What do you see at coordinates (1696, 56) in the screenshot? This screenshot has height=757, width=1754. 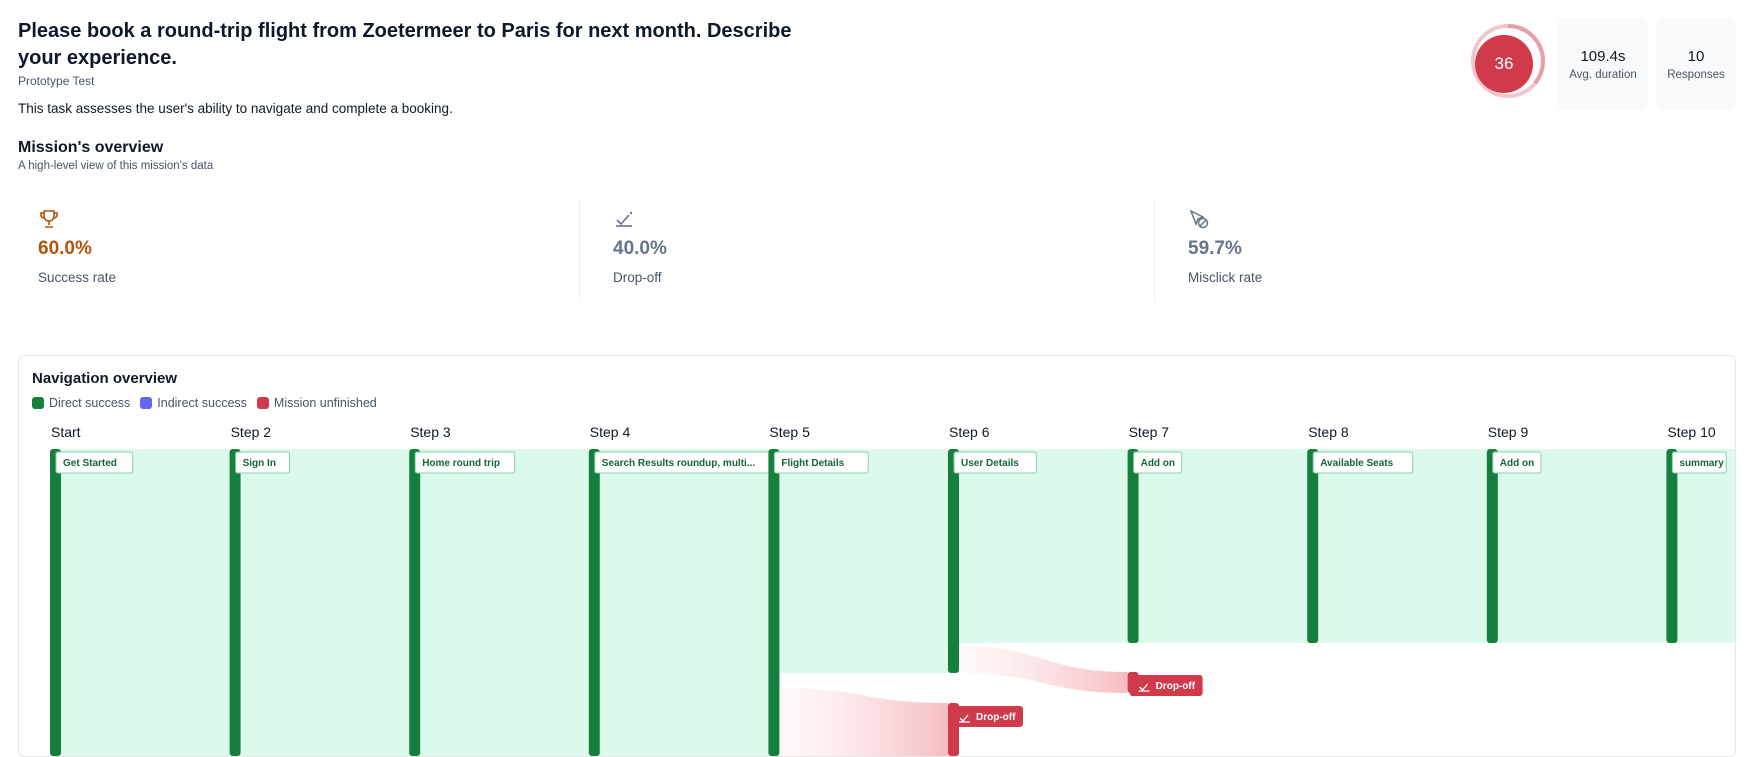 I see `responses-value: 10` at bounding box center [1696, 56].